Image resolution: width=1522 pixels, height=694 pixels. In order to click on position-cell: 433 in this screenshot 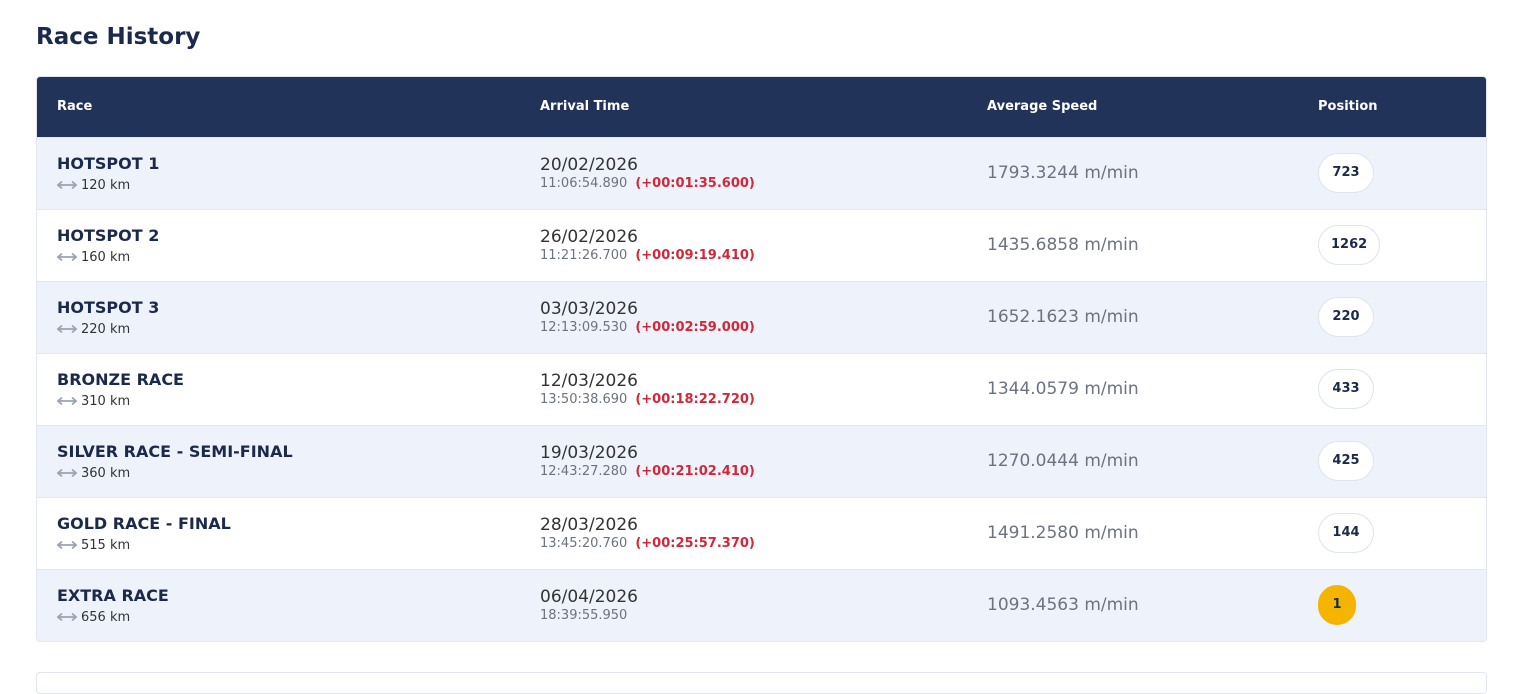, I will do `click(1402, 389)`.